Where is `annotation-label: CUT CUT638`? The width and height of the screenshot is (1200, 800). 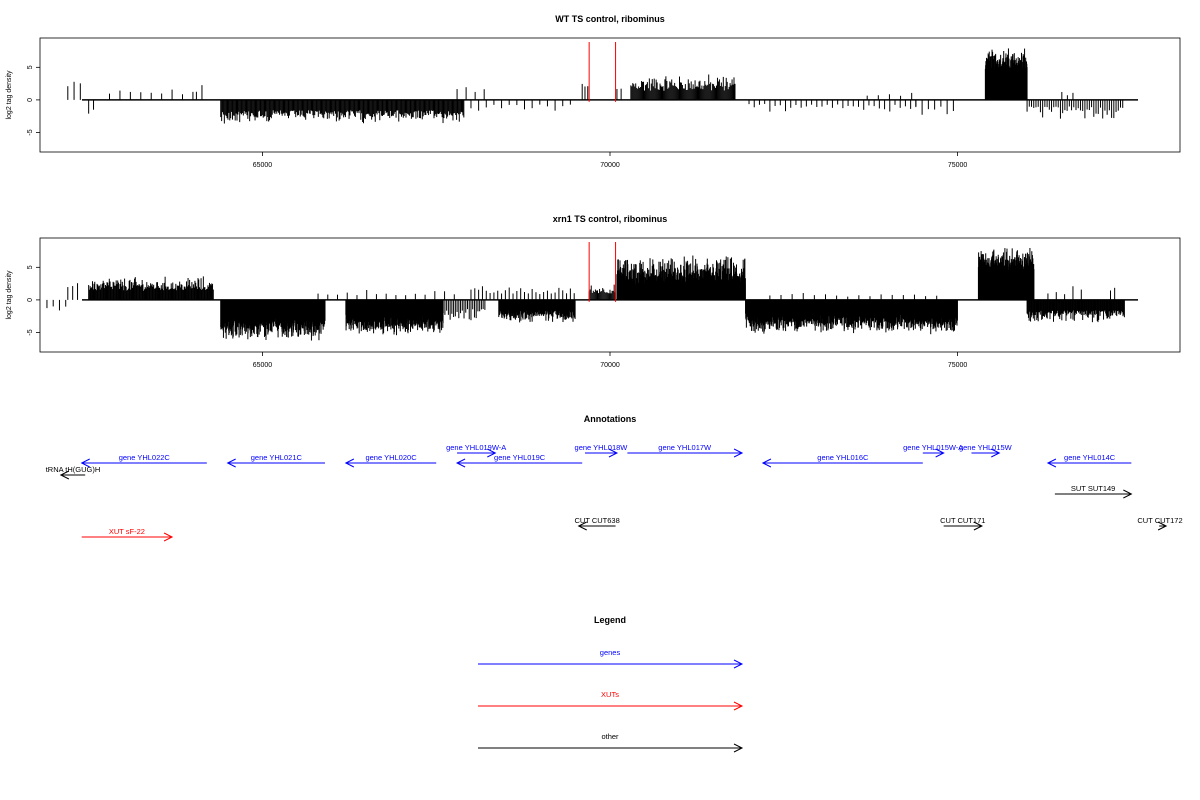 annotation-label: CUT CUT638 is located at coordinates (596, 520).